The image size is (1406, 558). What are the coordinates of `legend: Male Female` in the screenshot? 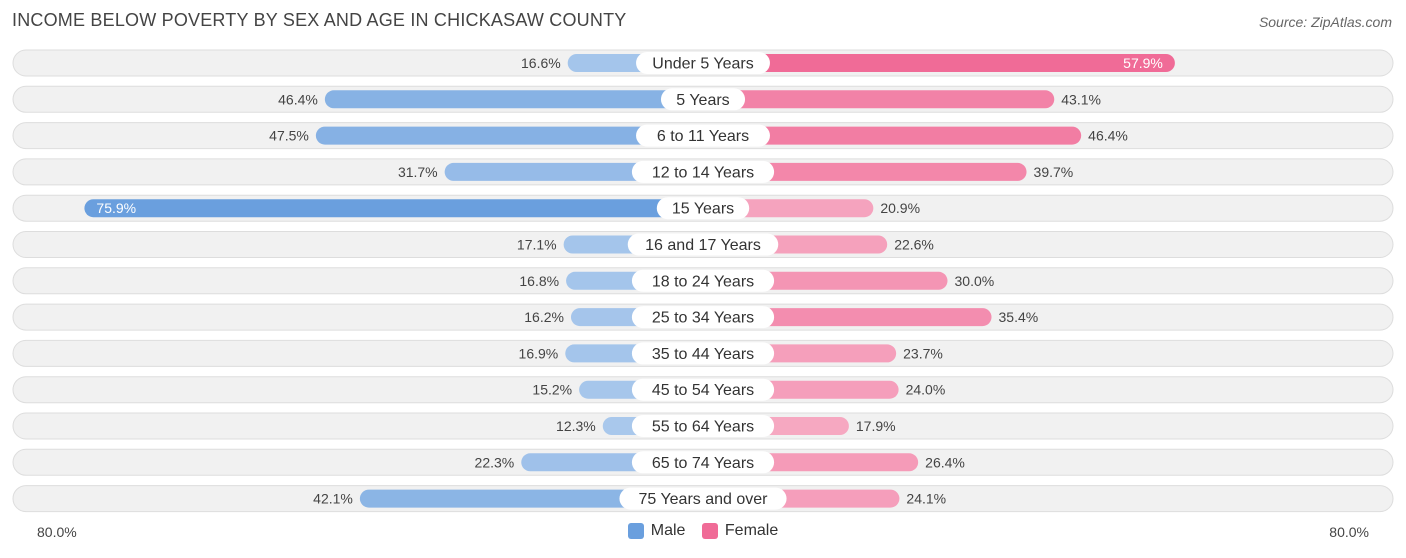 It's located at (703, 533).